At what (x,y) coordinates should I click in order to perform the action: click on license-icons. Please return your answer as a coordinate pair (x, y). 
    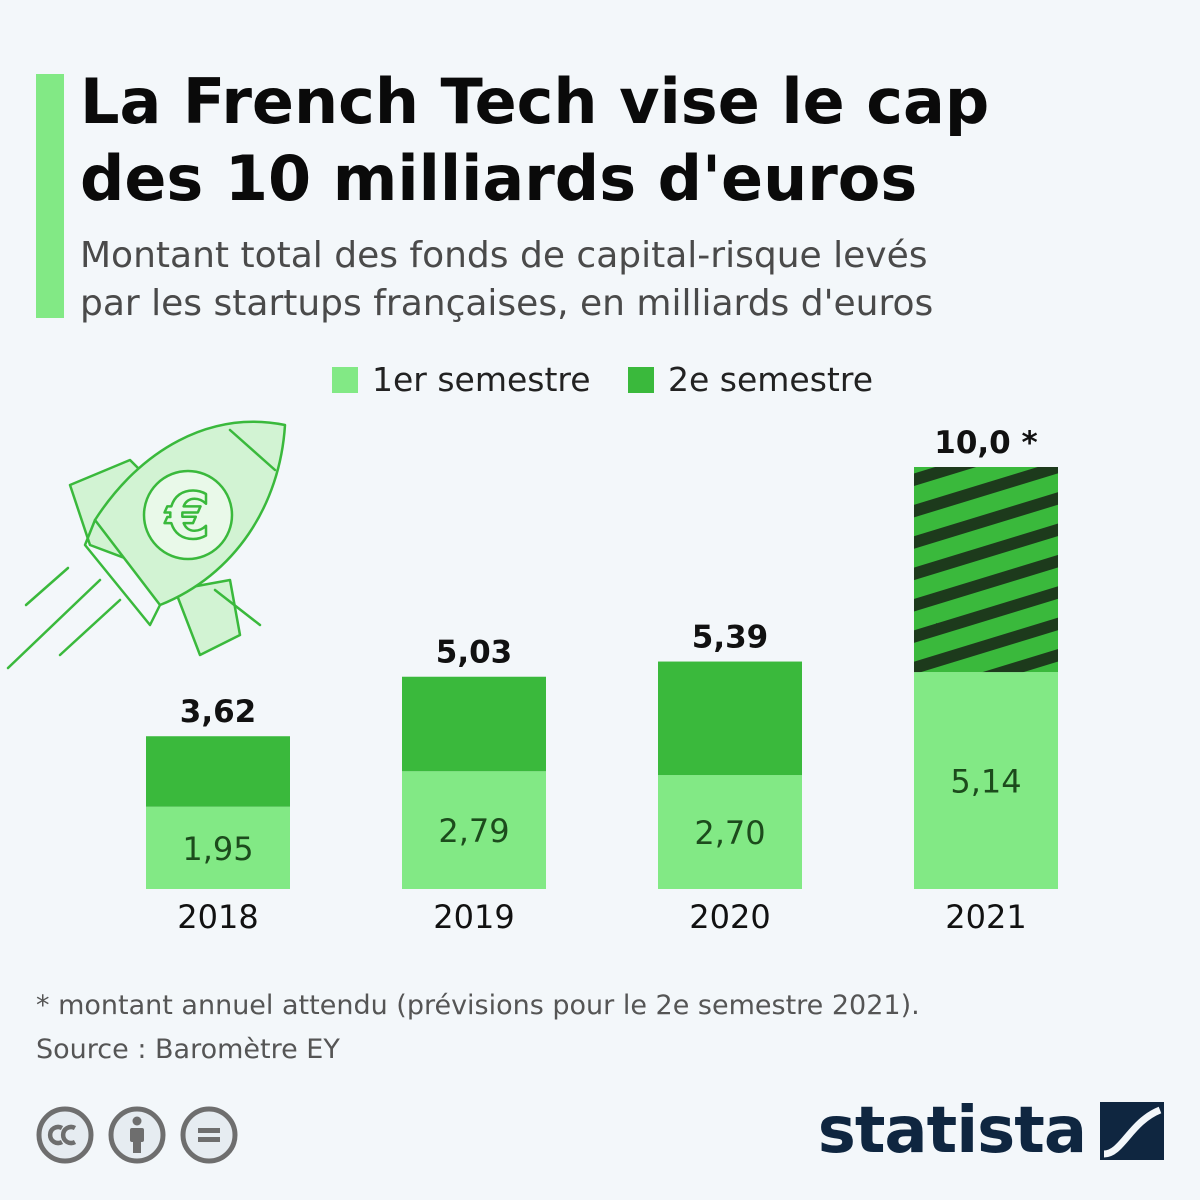
    Looking at the image, I should click on (144, 1135).